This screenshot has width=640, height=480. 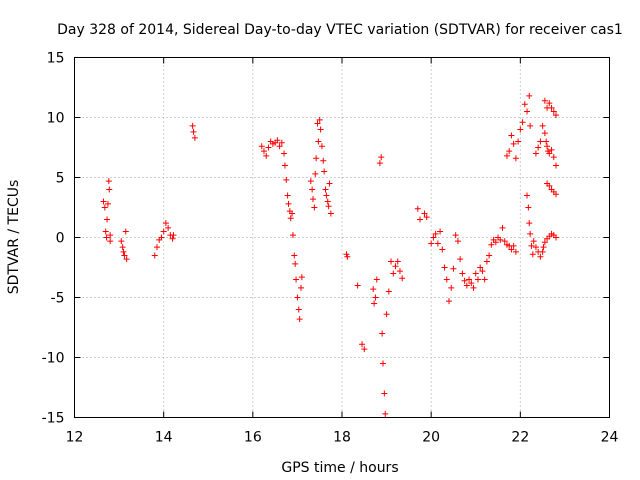 What do you see at coordinates (75, 438) in the screenshot?
I see `x-tick-label: 12` at bounding box center [75, 438].